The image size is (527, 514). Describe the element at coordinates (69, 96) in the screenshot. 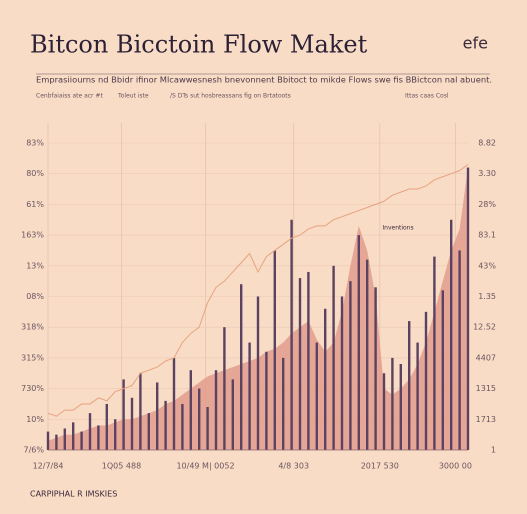

I see `note: Cenbfaiaiss ate acr #t` at that location.